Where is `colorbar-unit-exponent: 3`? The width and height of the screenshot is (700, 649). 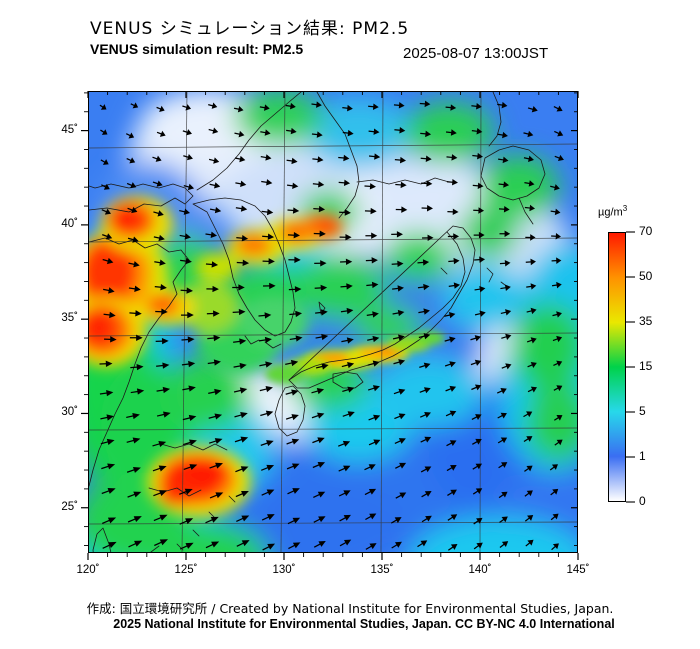
colorbar-unit-exponent: 3 is located at coordinates (625, 208).